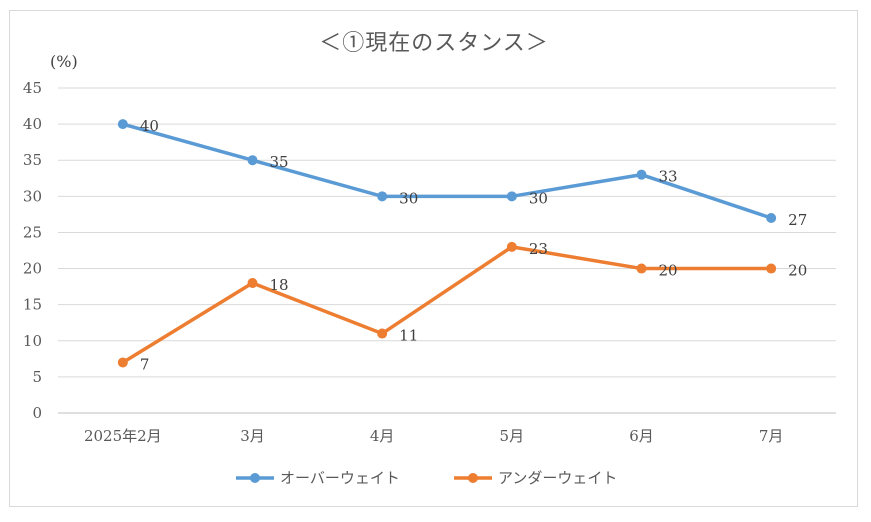 Image resolution: width=871 pixels, height=522 pixels. What do you see at coordinates (252, 436) in the screenshot?
I see `x-tick-label: 3月` at bounding box center [252, 436].